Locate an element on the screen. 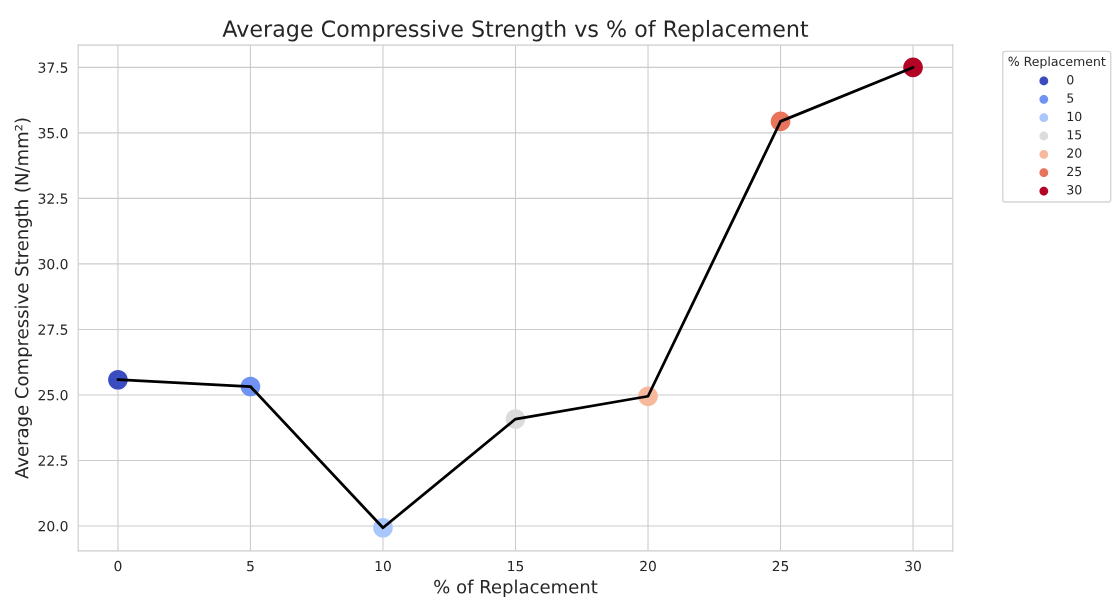 The width and height of the screenshot is (1117, 602). x-tick-label: 20 is located at coordinates (648, 566).